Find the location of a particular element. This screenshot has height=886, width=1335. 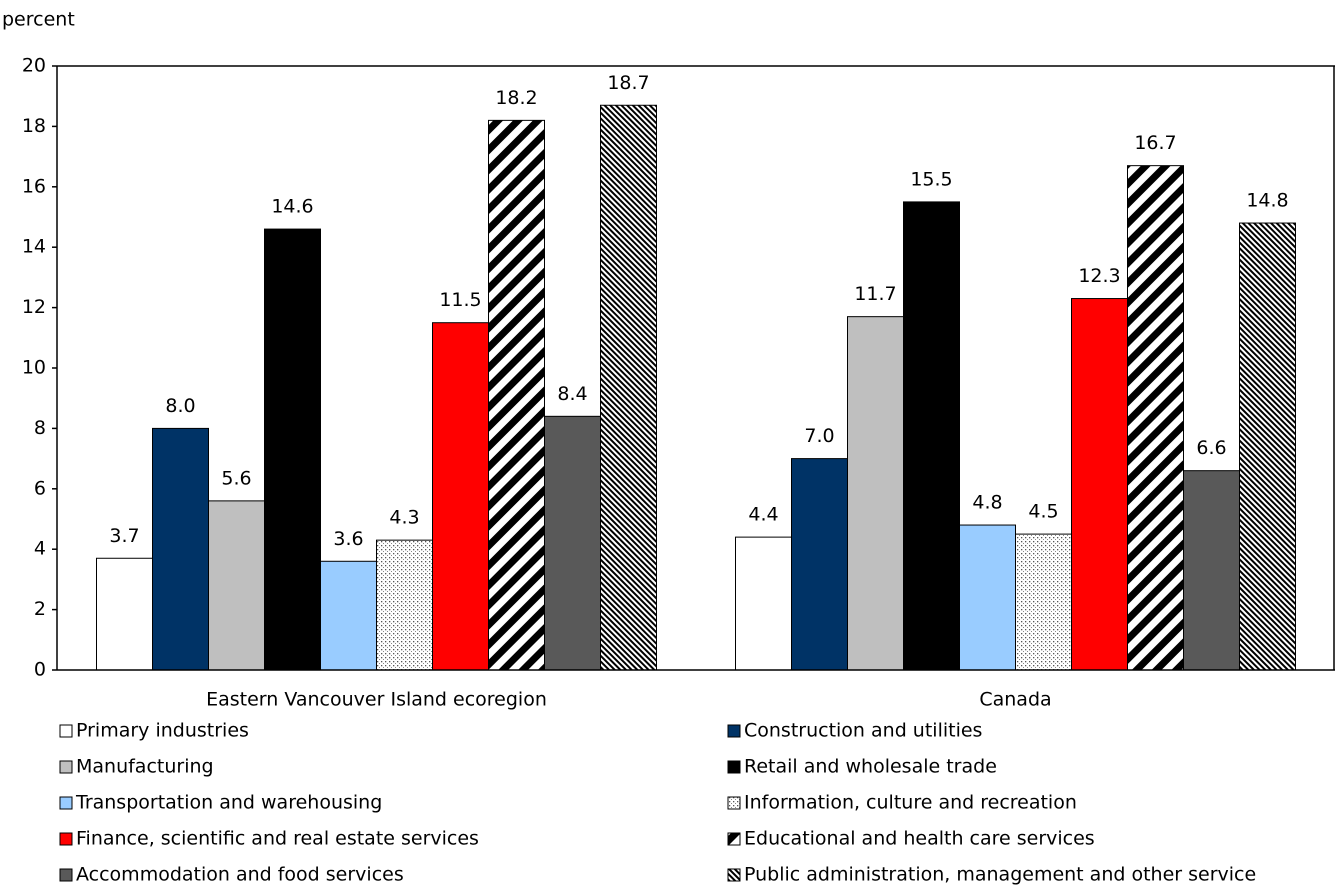

legend-label: Retail and wholesale trade is located at coordinates (870, 767).